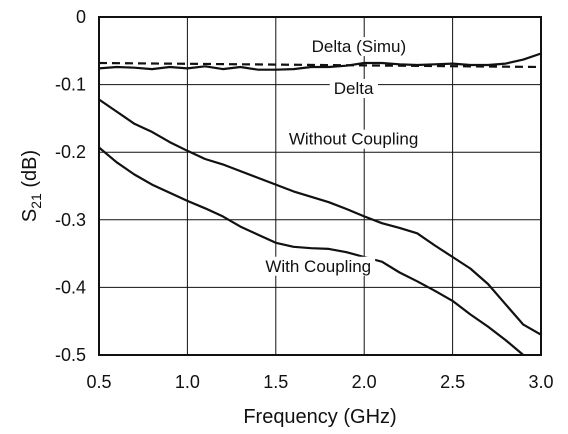  What do you see at coordinates (70, 355) in the screenshot?
I see `y-tick-label: -0.5` at bounding box center [70, 355].